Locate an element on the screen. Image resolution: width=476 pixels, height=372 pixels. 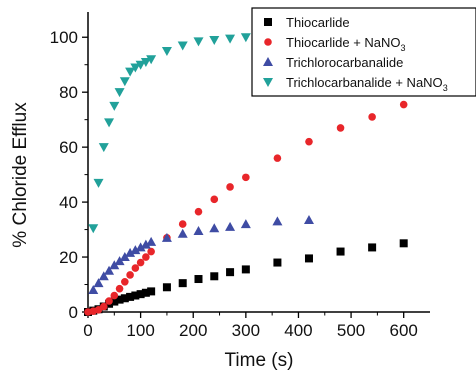
x-tick-label: 100 is located at coordinates (140, 330).